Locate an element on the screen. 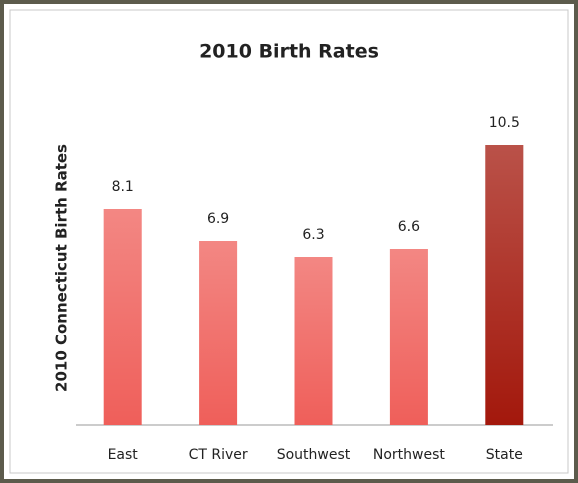  x-tick-label: State is located at coordinates (504, 455).